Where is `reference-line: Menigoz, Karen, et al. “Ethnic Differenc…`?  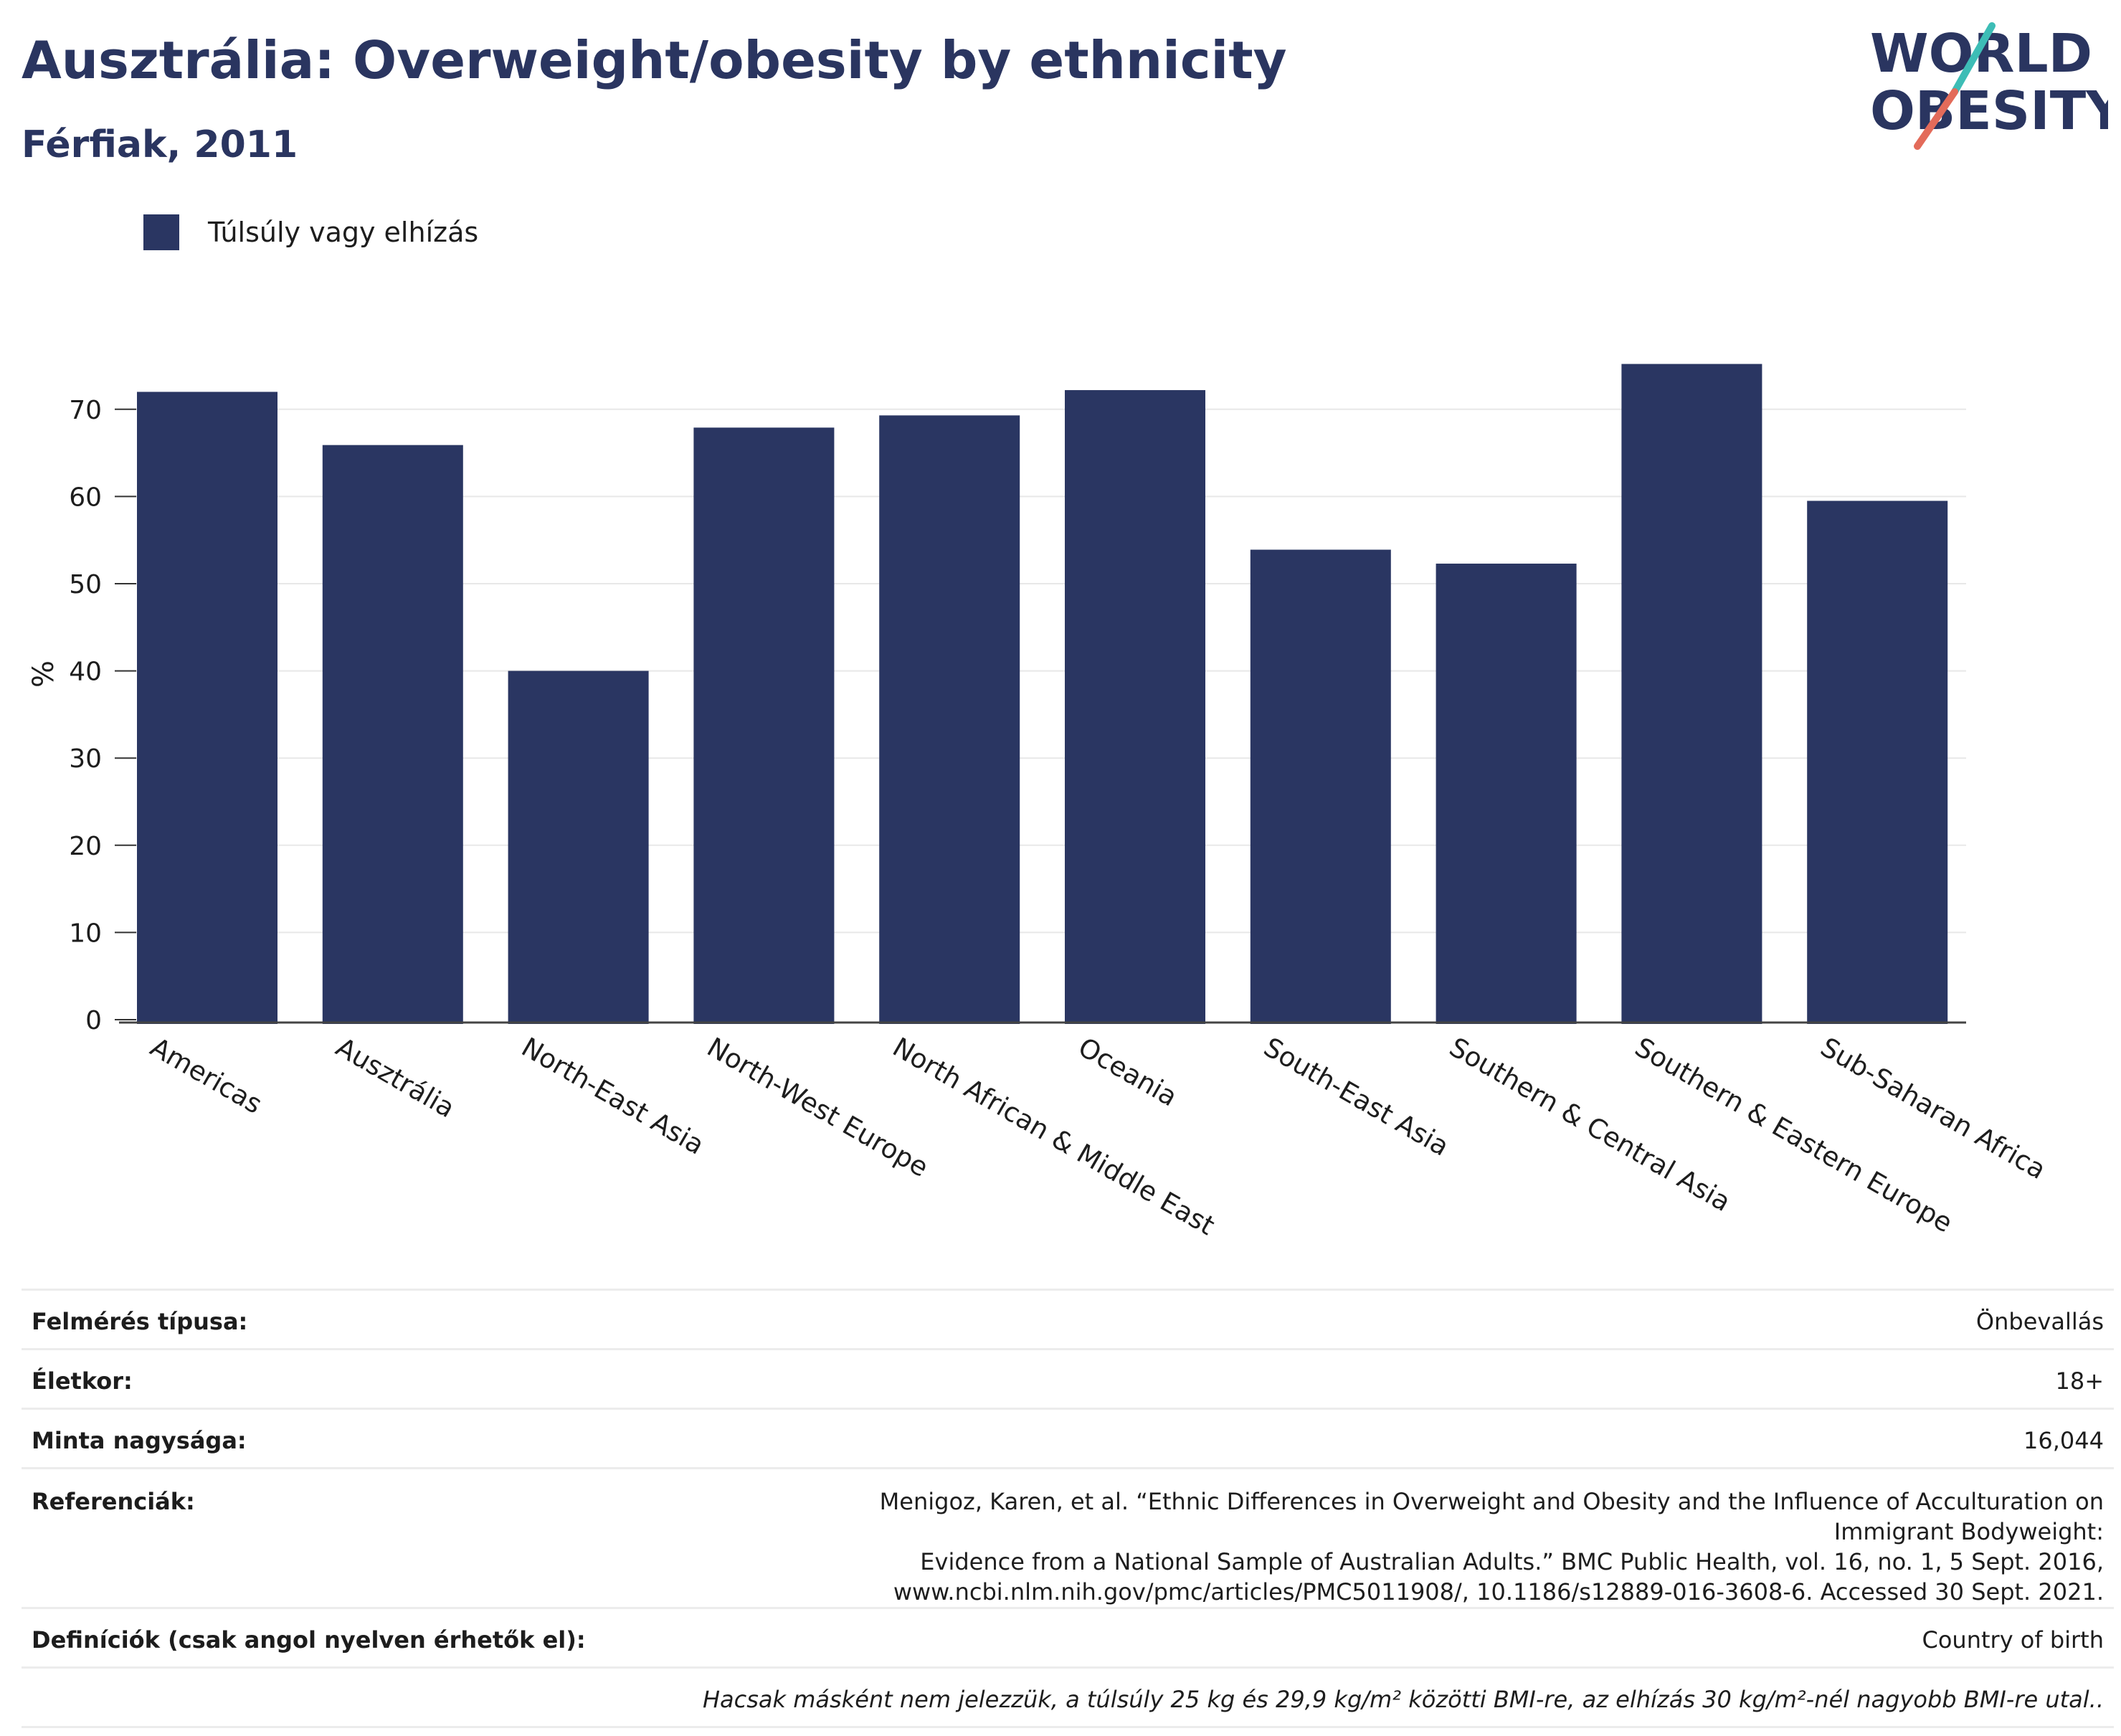
reference-line: Menigoz, Karen, et al. “Ethnic Differenc… is located at coordinates (1491, 1516).